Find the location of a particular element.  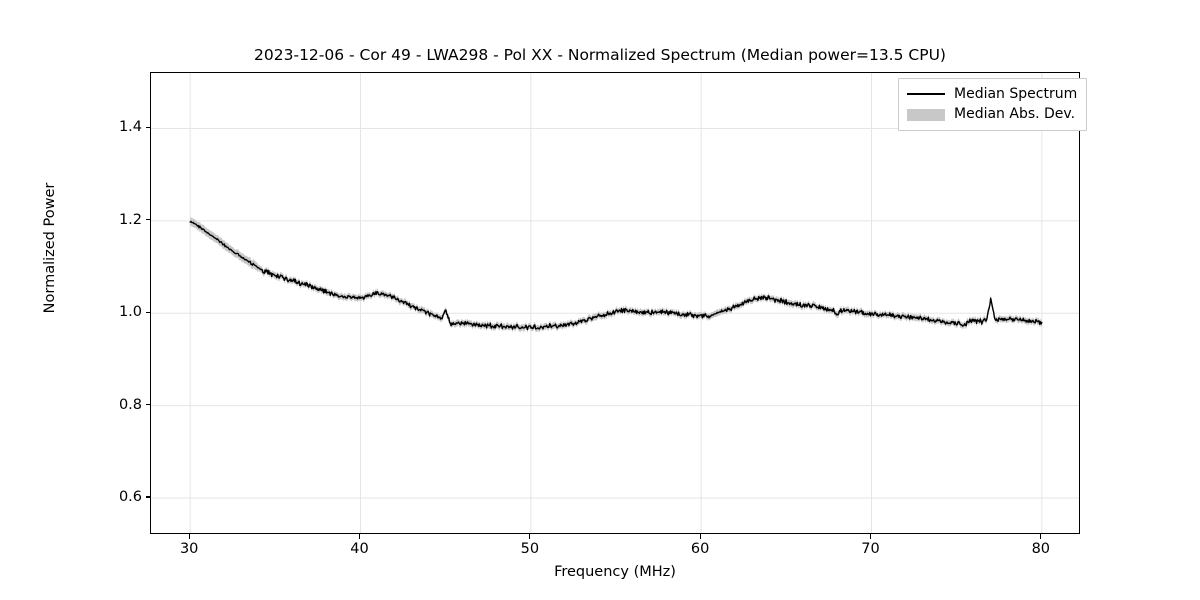

x-tick-label: 30 is located at coordinates (189, 549).